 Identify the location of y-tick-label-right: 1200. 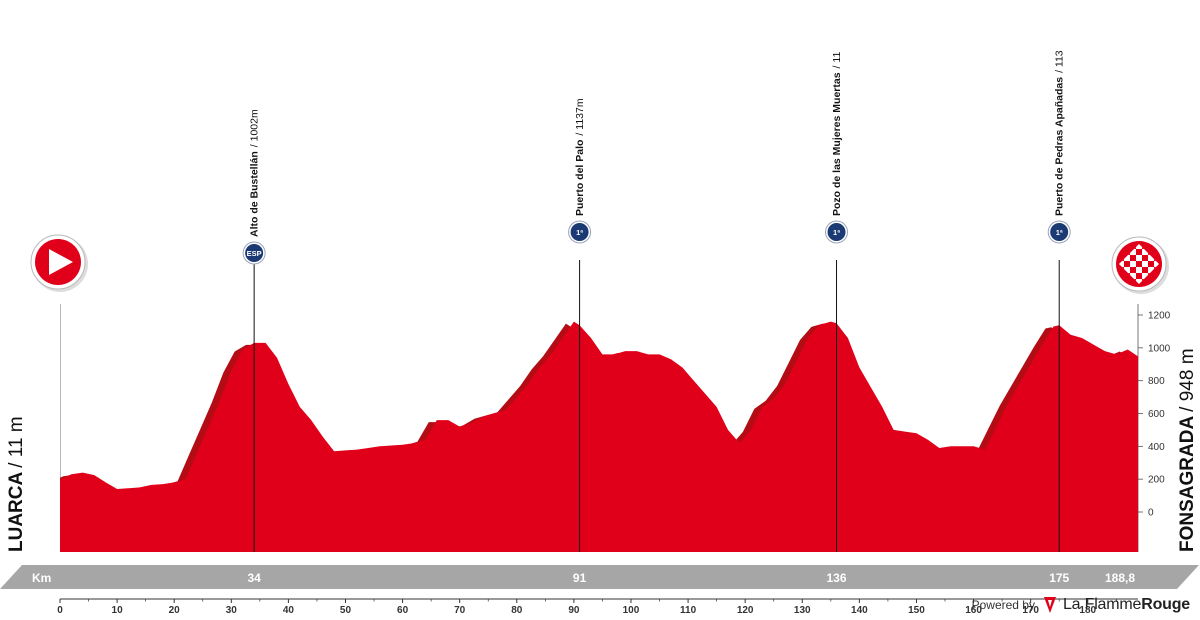
(1159, 316).